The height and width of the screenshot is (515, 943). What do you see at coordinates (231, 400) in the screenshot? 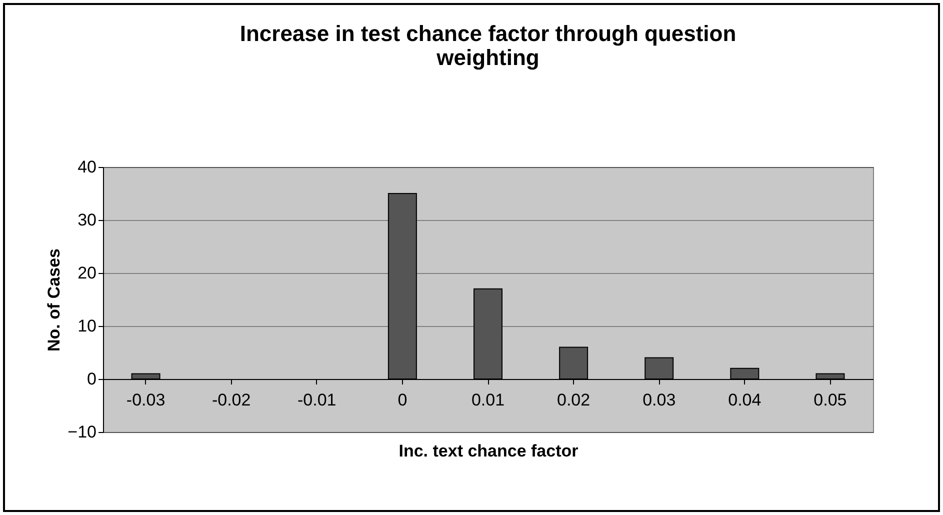
I see `x-tick-label: -0.02` at bounding box center [231, 400].